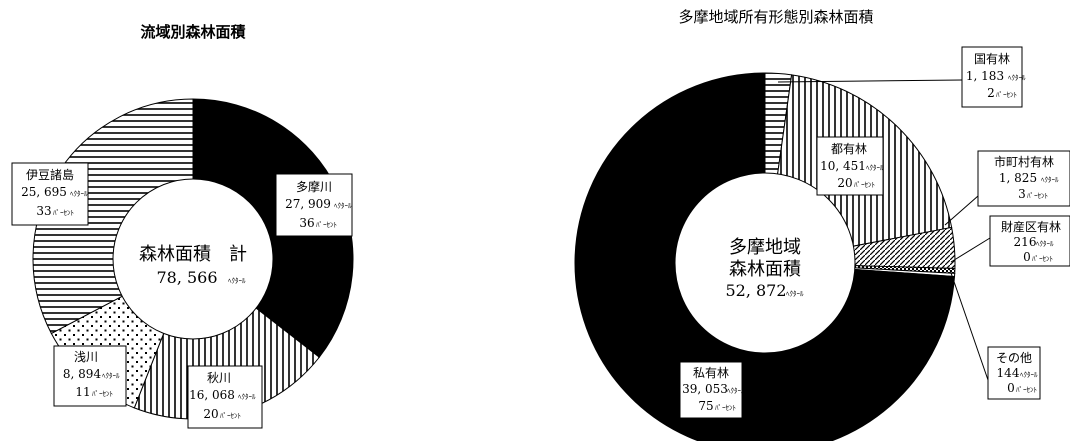  I want to click on slice-name: 国有林, so click(992, 59).